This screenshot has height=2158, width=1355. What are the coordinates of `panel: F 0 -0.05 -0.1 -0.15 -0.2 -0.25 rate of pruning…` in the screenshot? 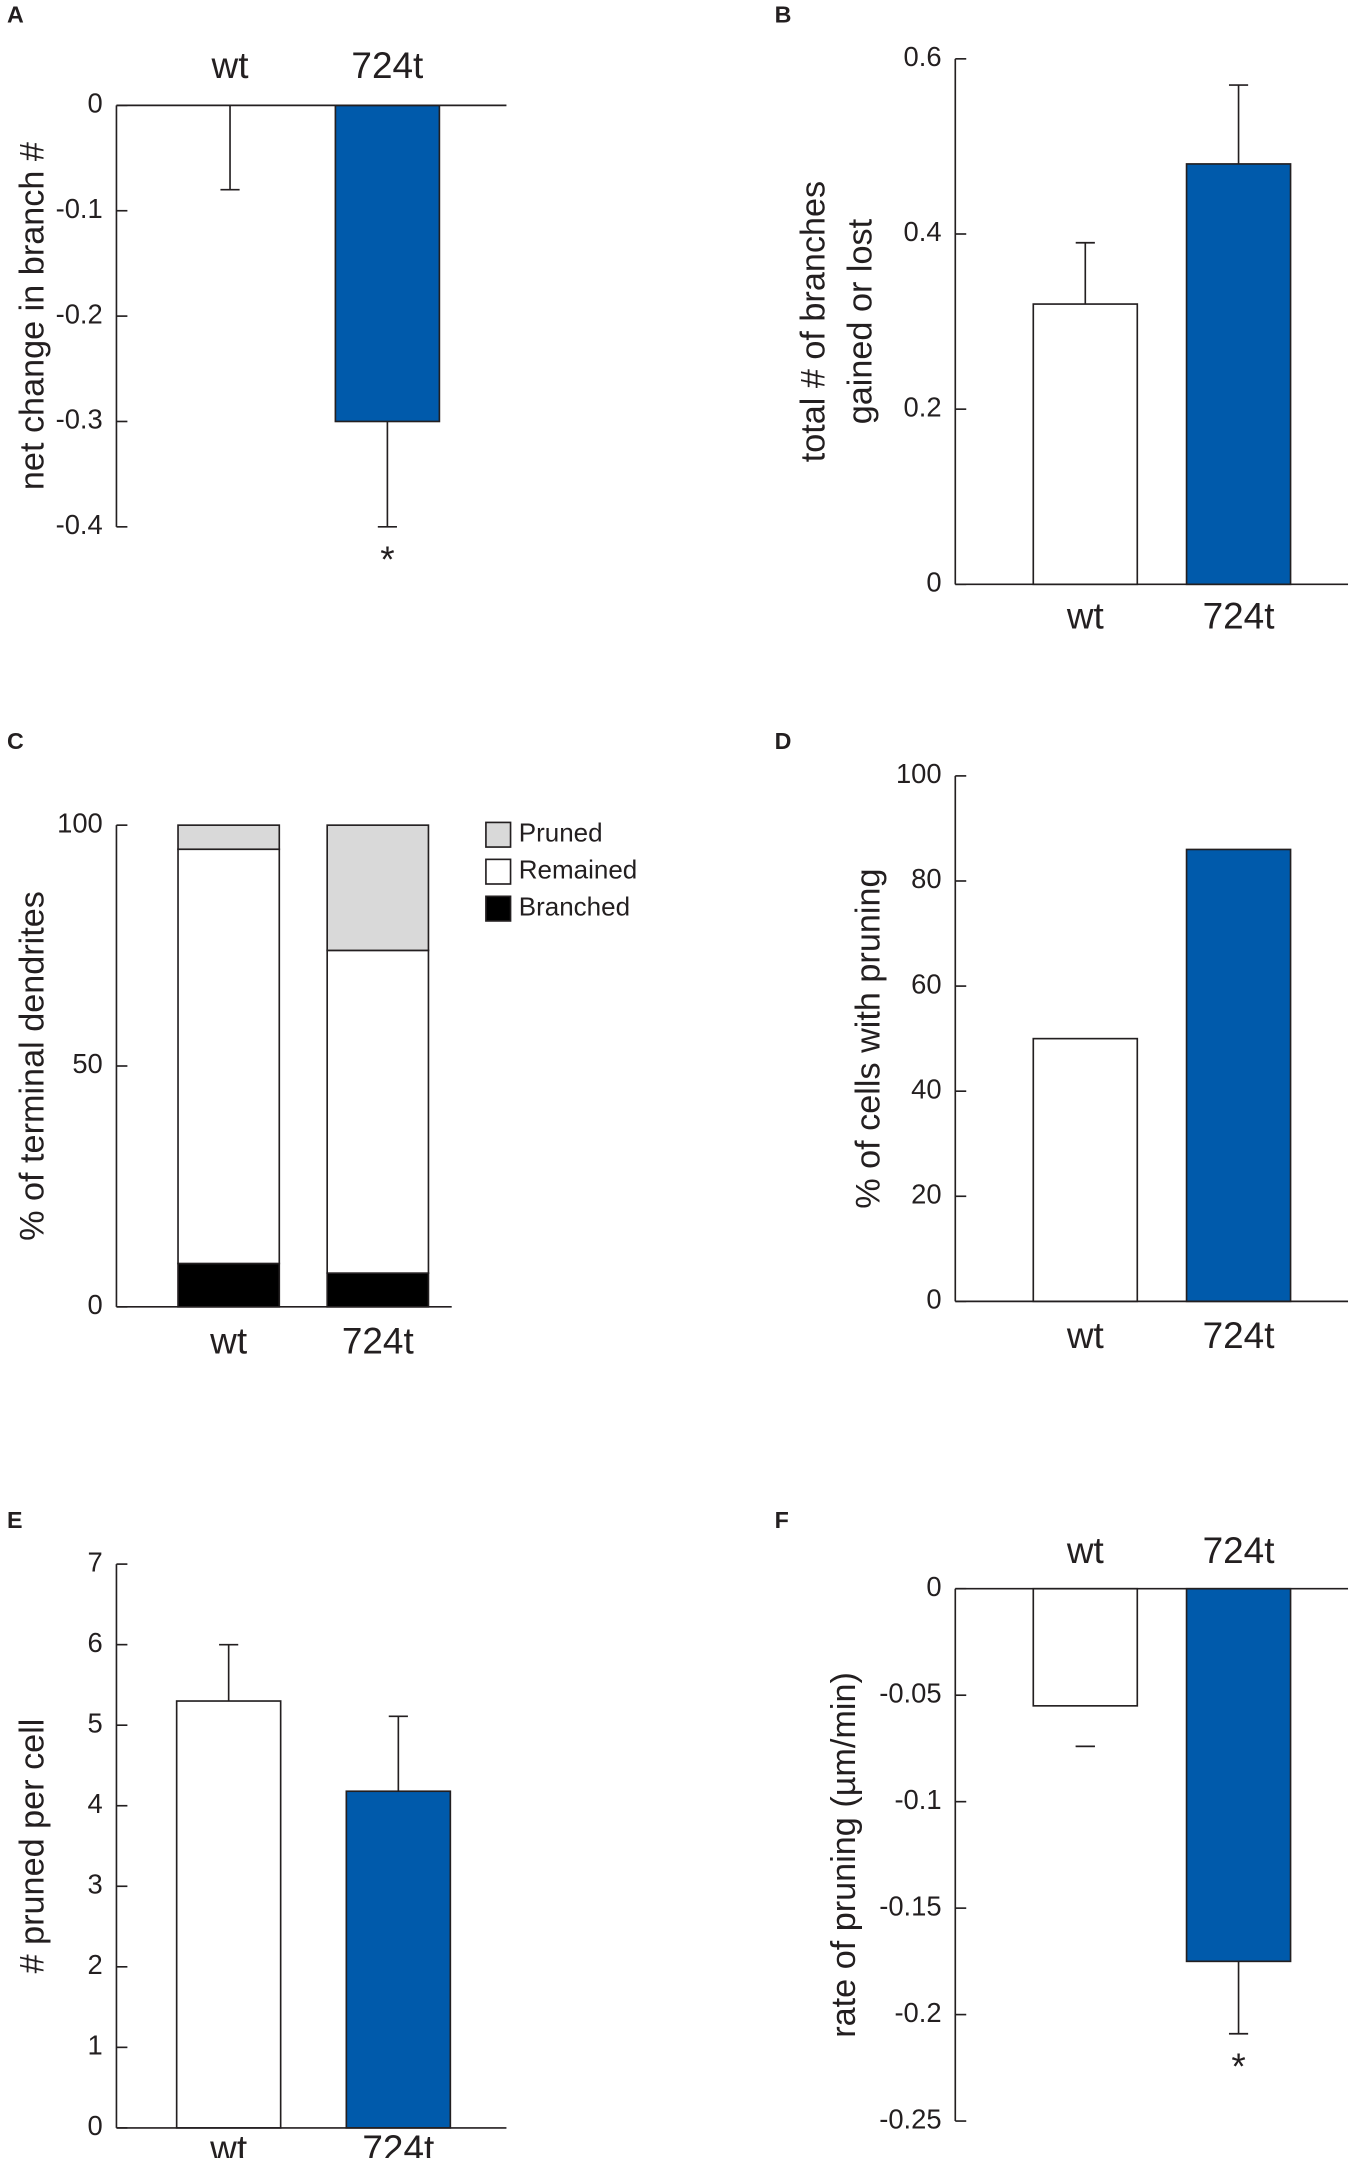 It's located at (1062, 1820).